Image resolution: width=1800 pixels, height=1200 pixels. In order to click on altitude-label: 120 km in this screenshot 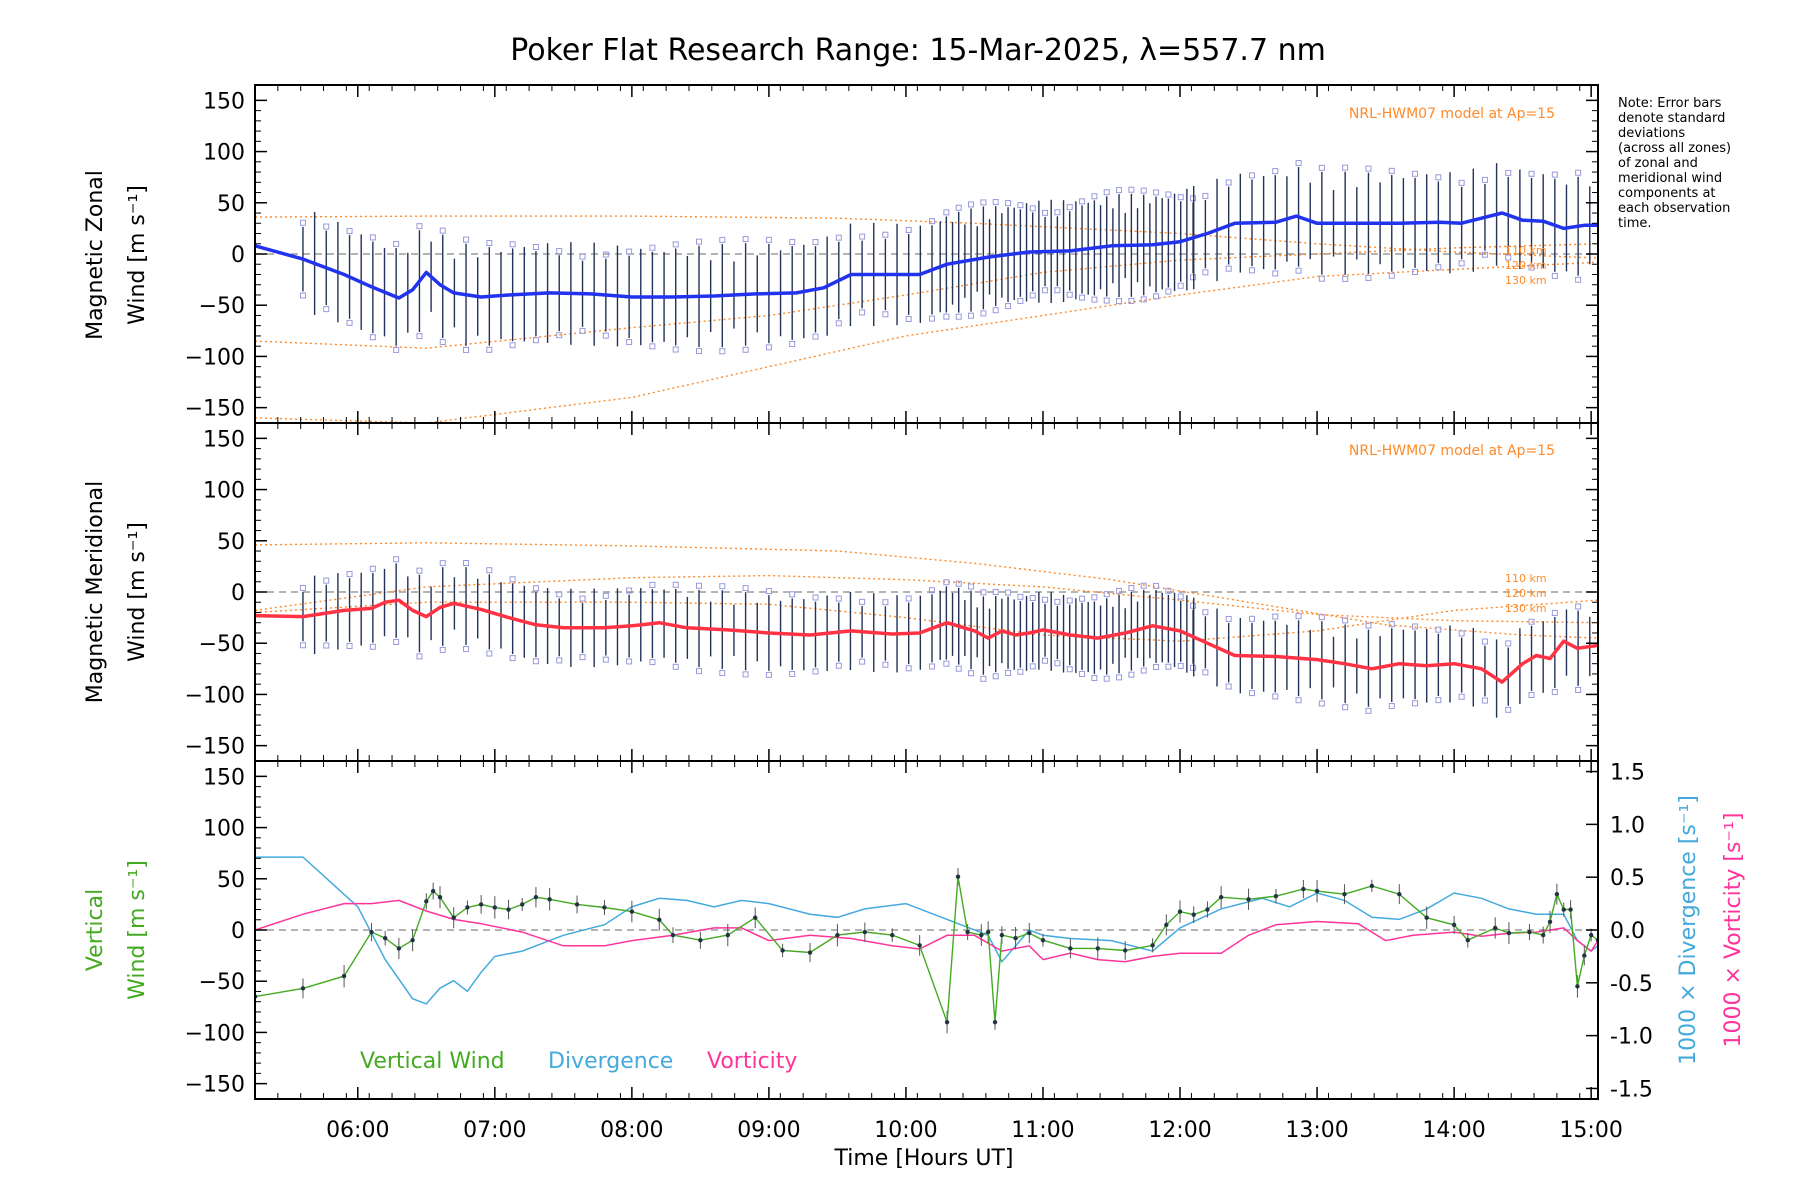, I will do `click(1526, 593)`.